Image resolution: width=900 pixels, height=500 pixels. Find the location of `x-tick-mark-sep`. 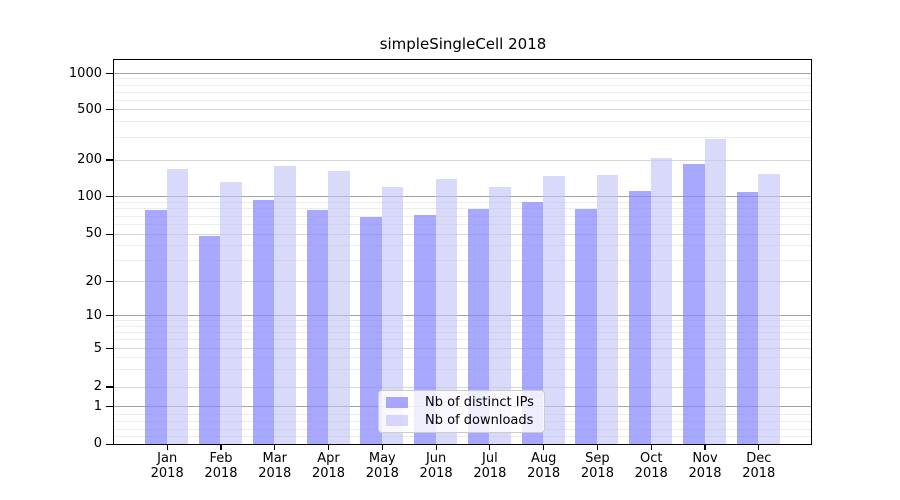

x-tick-mark-sep is located at coordinates (597, 447).